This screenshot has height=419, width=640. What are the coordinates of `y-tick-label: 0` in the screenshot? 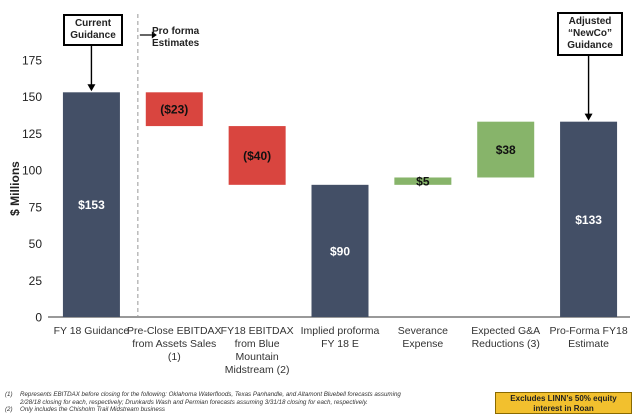 It's located at (38, 318).